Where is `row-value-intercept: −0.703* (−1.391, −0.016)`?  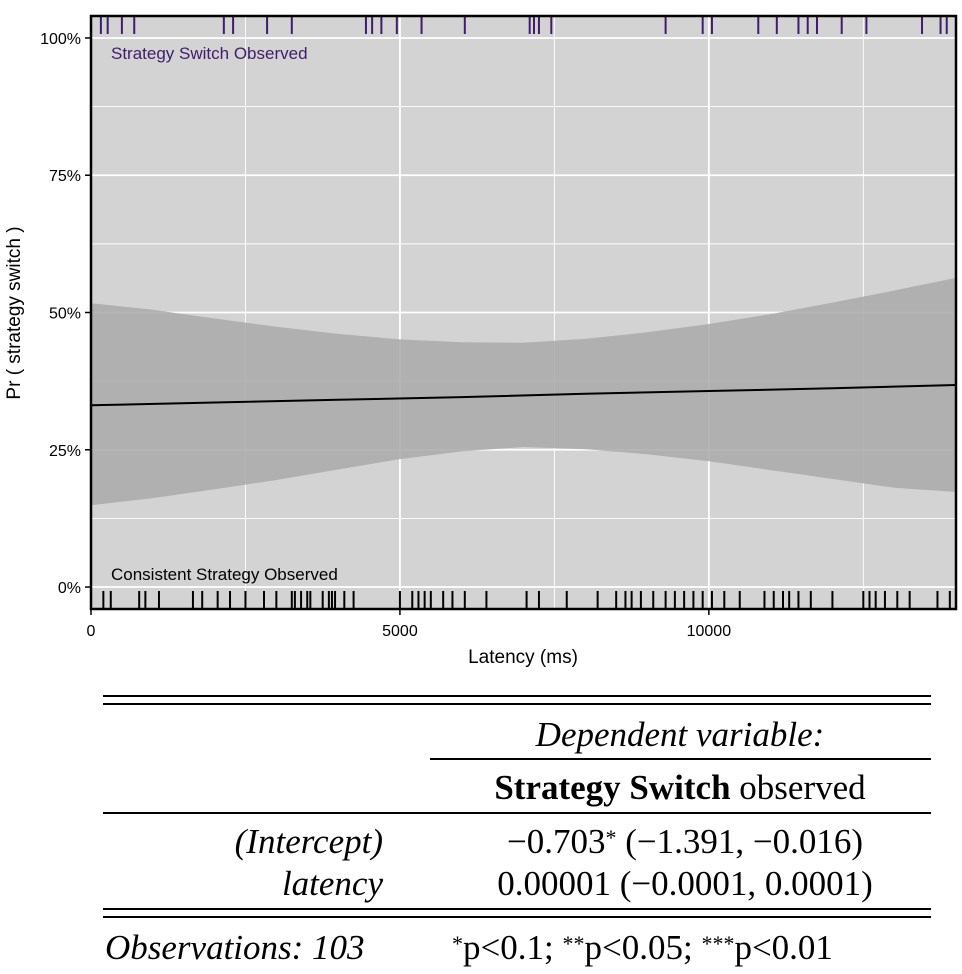
row-value-intercept: −0.703* (−1.391, −0.016) is located at coordinates (685, 842).